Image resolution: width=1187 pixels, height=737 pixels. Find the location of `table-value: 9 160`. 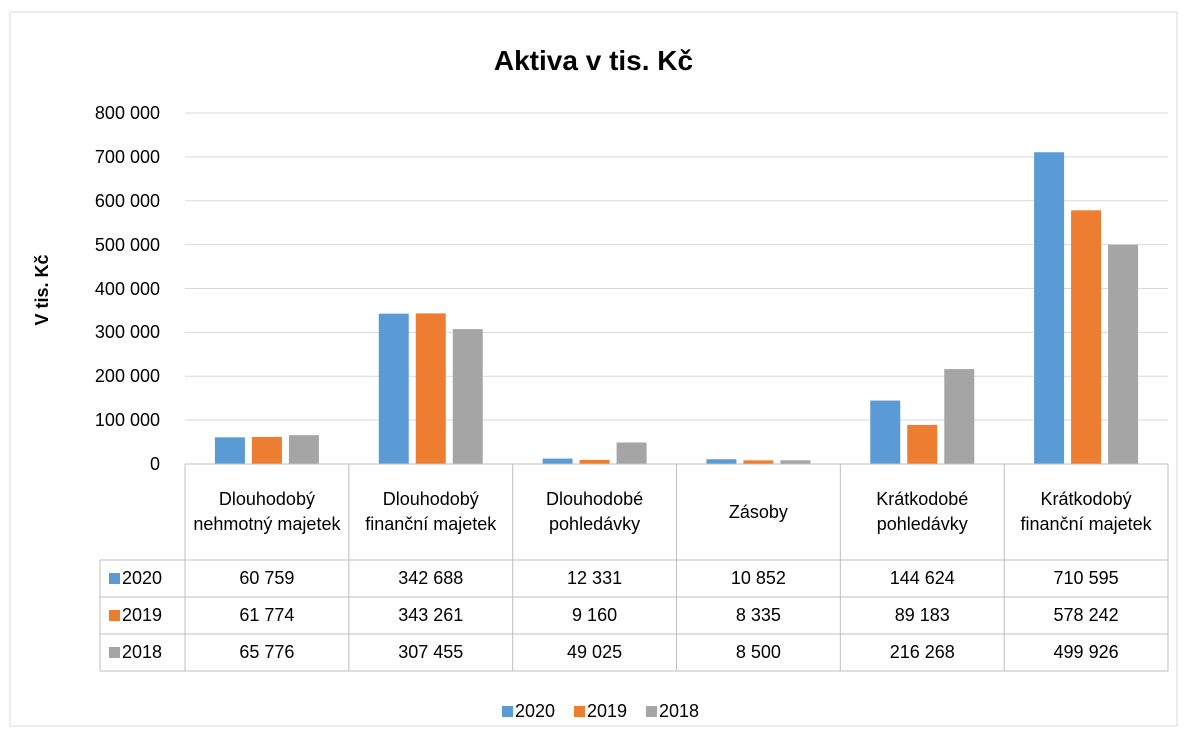

table-value: 9 160 is located at coordinates (595, 615).